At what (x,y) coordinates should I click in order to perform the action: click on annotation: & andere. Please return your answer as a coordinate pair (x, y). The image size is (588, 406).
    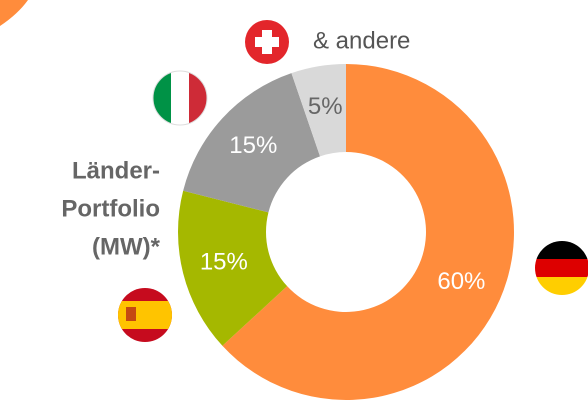
    Looking at the image, I should click on (361, 40).